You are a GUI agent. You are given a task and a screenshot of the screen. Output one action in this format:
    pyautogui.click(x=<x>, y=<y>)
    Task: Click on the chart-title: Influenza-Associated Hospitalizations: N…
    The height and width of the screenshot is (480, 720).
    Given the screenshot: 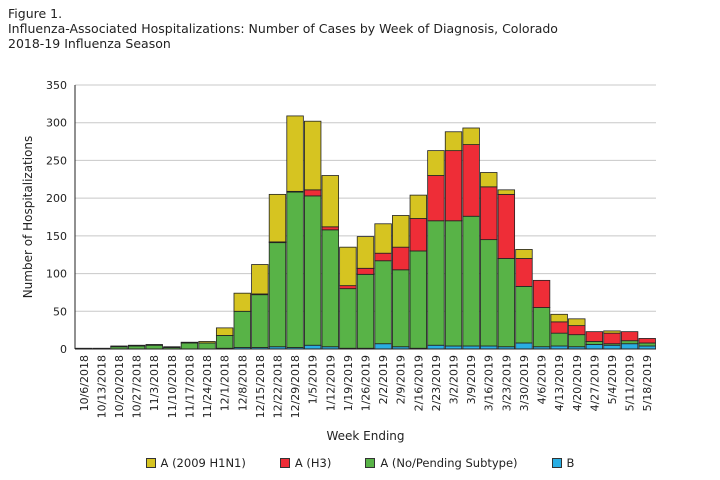 What is the action you would take?
    pyautogui.click(x=283, y=28)
    